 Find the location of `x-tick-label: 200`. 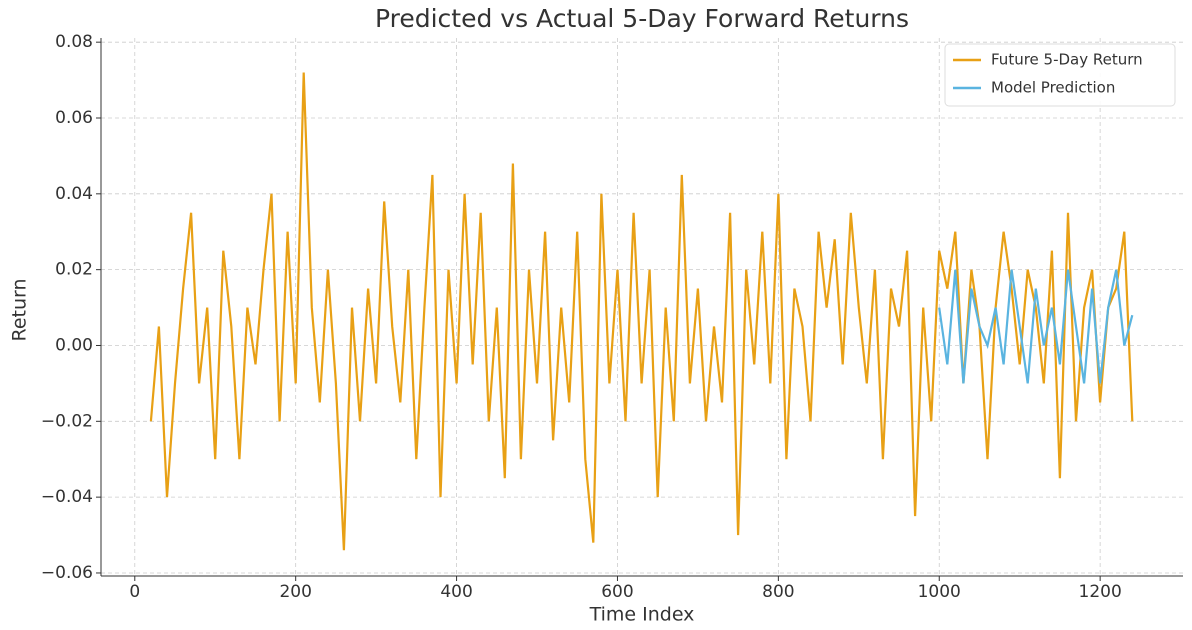

x-tick-label: 200 is located at coordinates (295, 592).